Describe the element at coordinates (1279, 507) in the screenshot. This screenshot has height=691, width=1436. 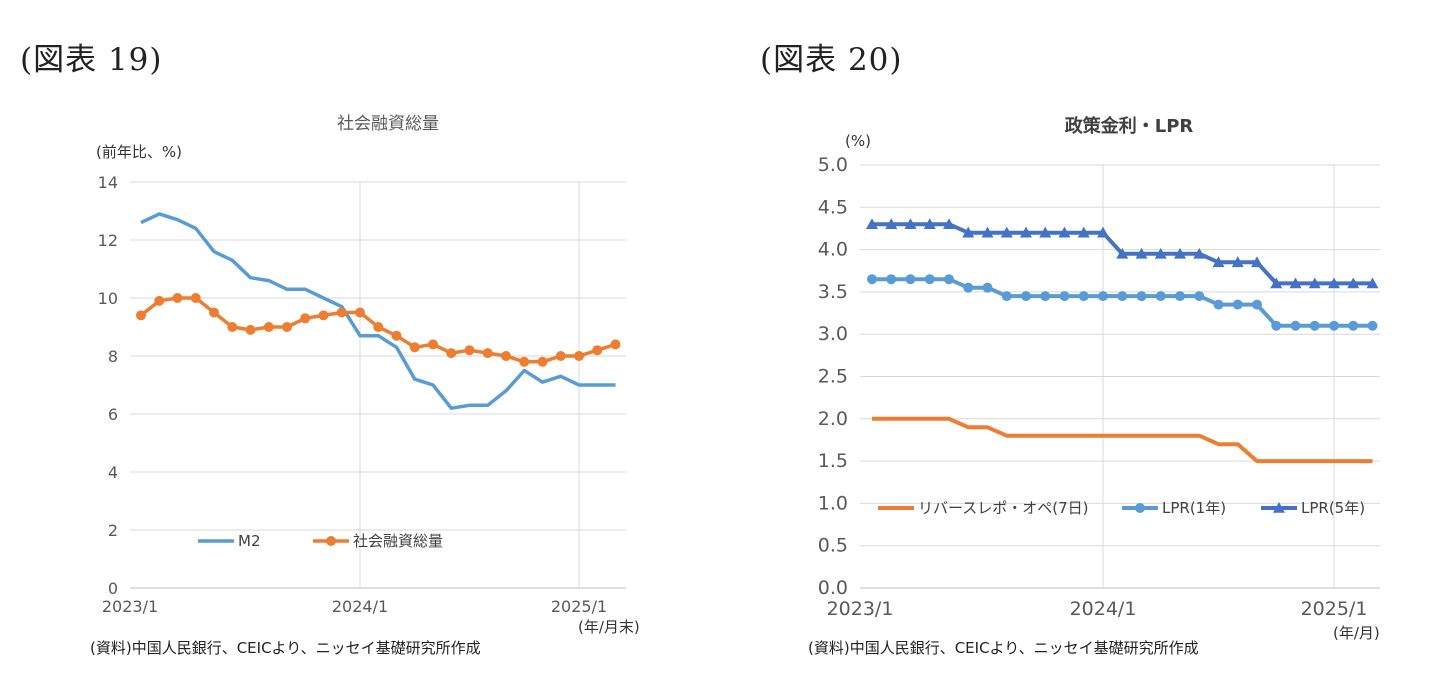
I see `chart20-legend-3-marker` at that location.